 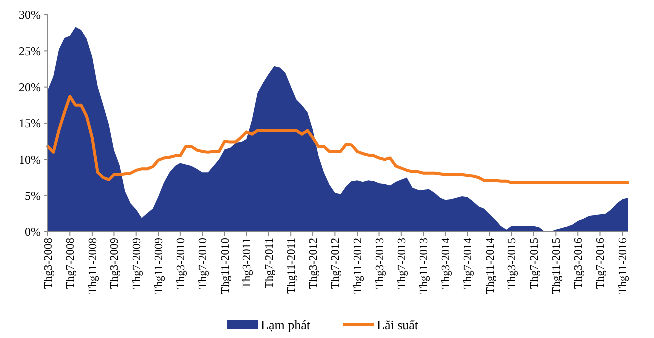 What do you see at coordinates (33, 232) in the screenshot?
I see `y-tick-label: 0%` at bounding box center [33, 232].